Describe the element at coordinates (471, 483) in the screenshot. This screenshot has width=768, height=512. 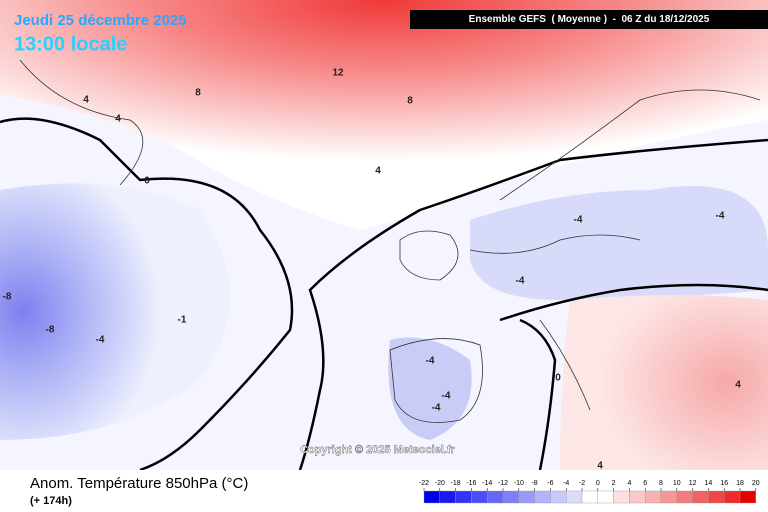
I see `colorbar-tick-label: -16` at that location.